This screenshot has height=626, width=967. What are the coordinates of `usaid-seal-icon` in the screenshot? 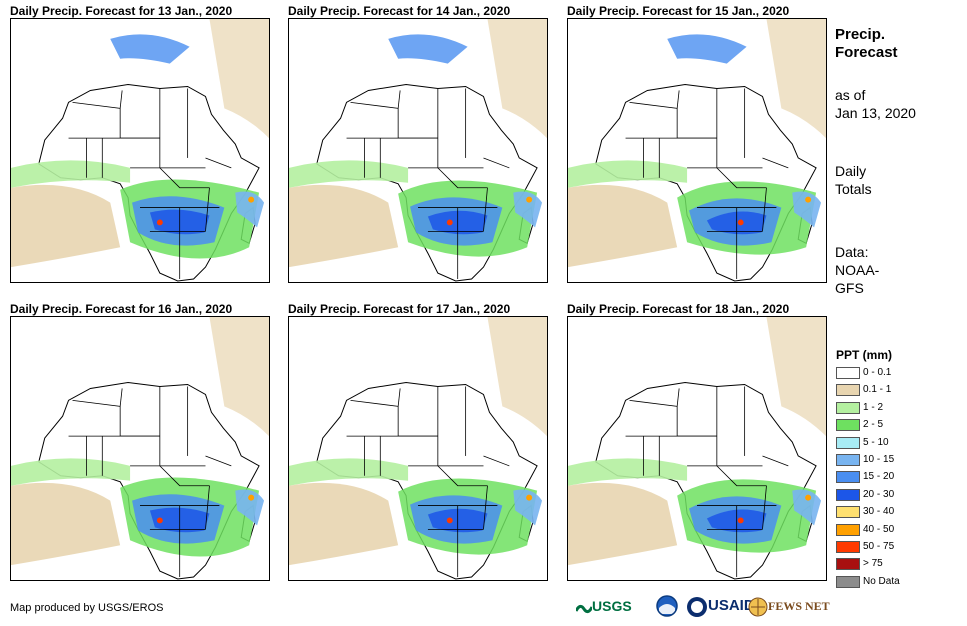 It's located at (697, 606).